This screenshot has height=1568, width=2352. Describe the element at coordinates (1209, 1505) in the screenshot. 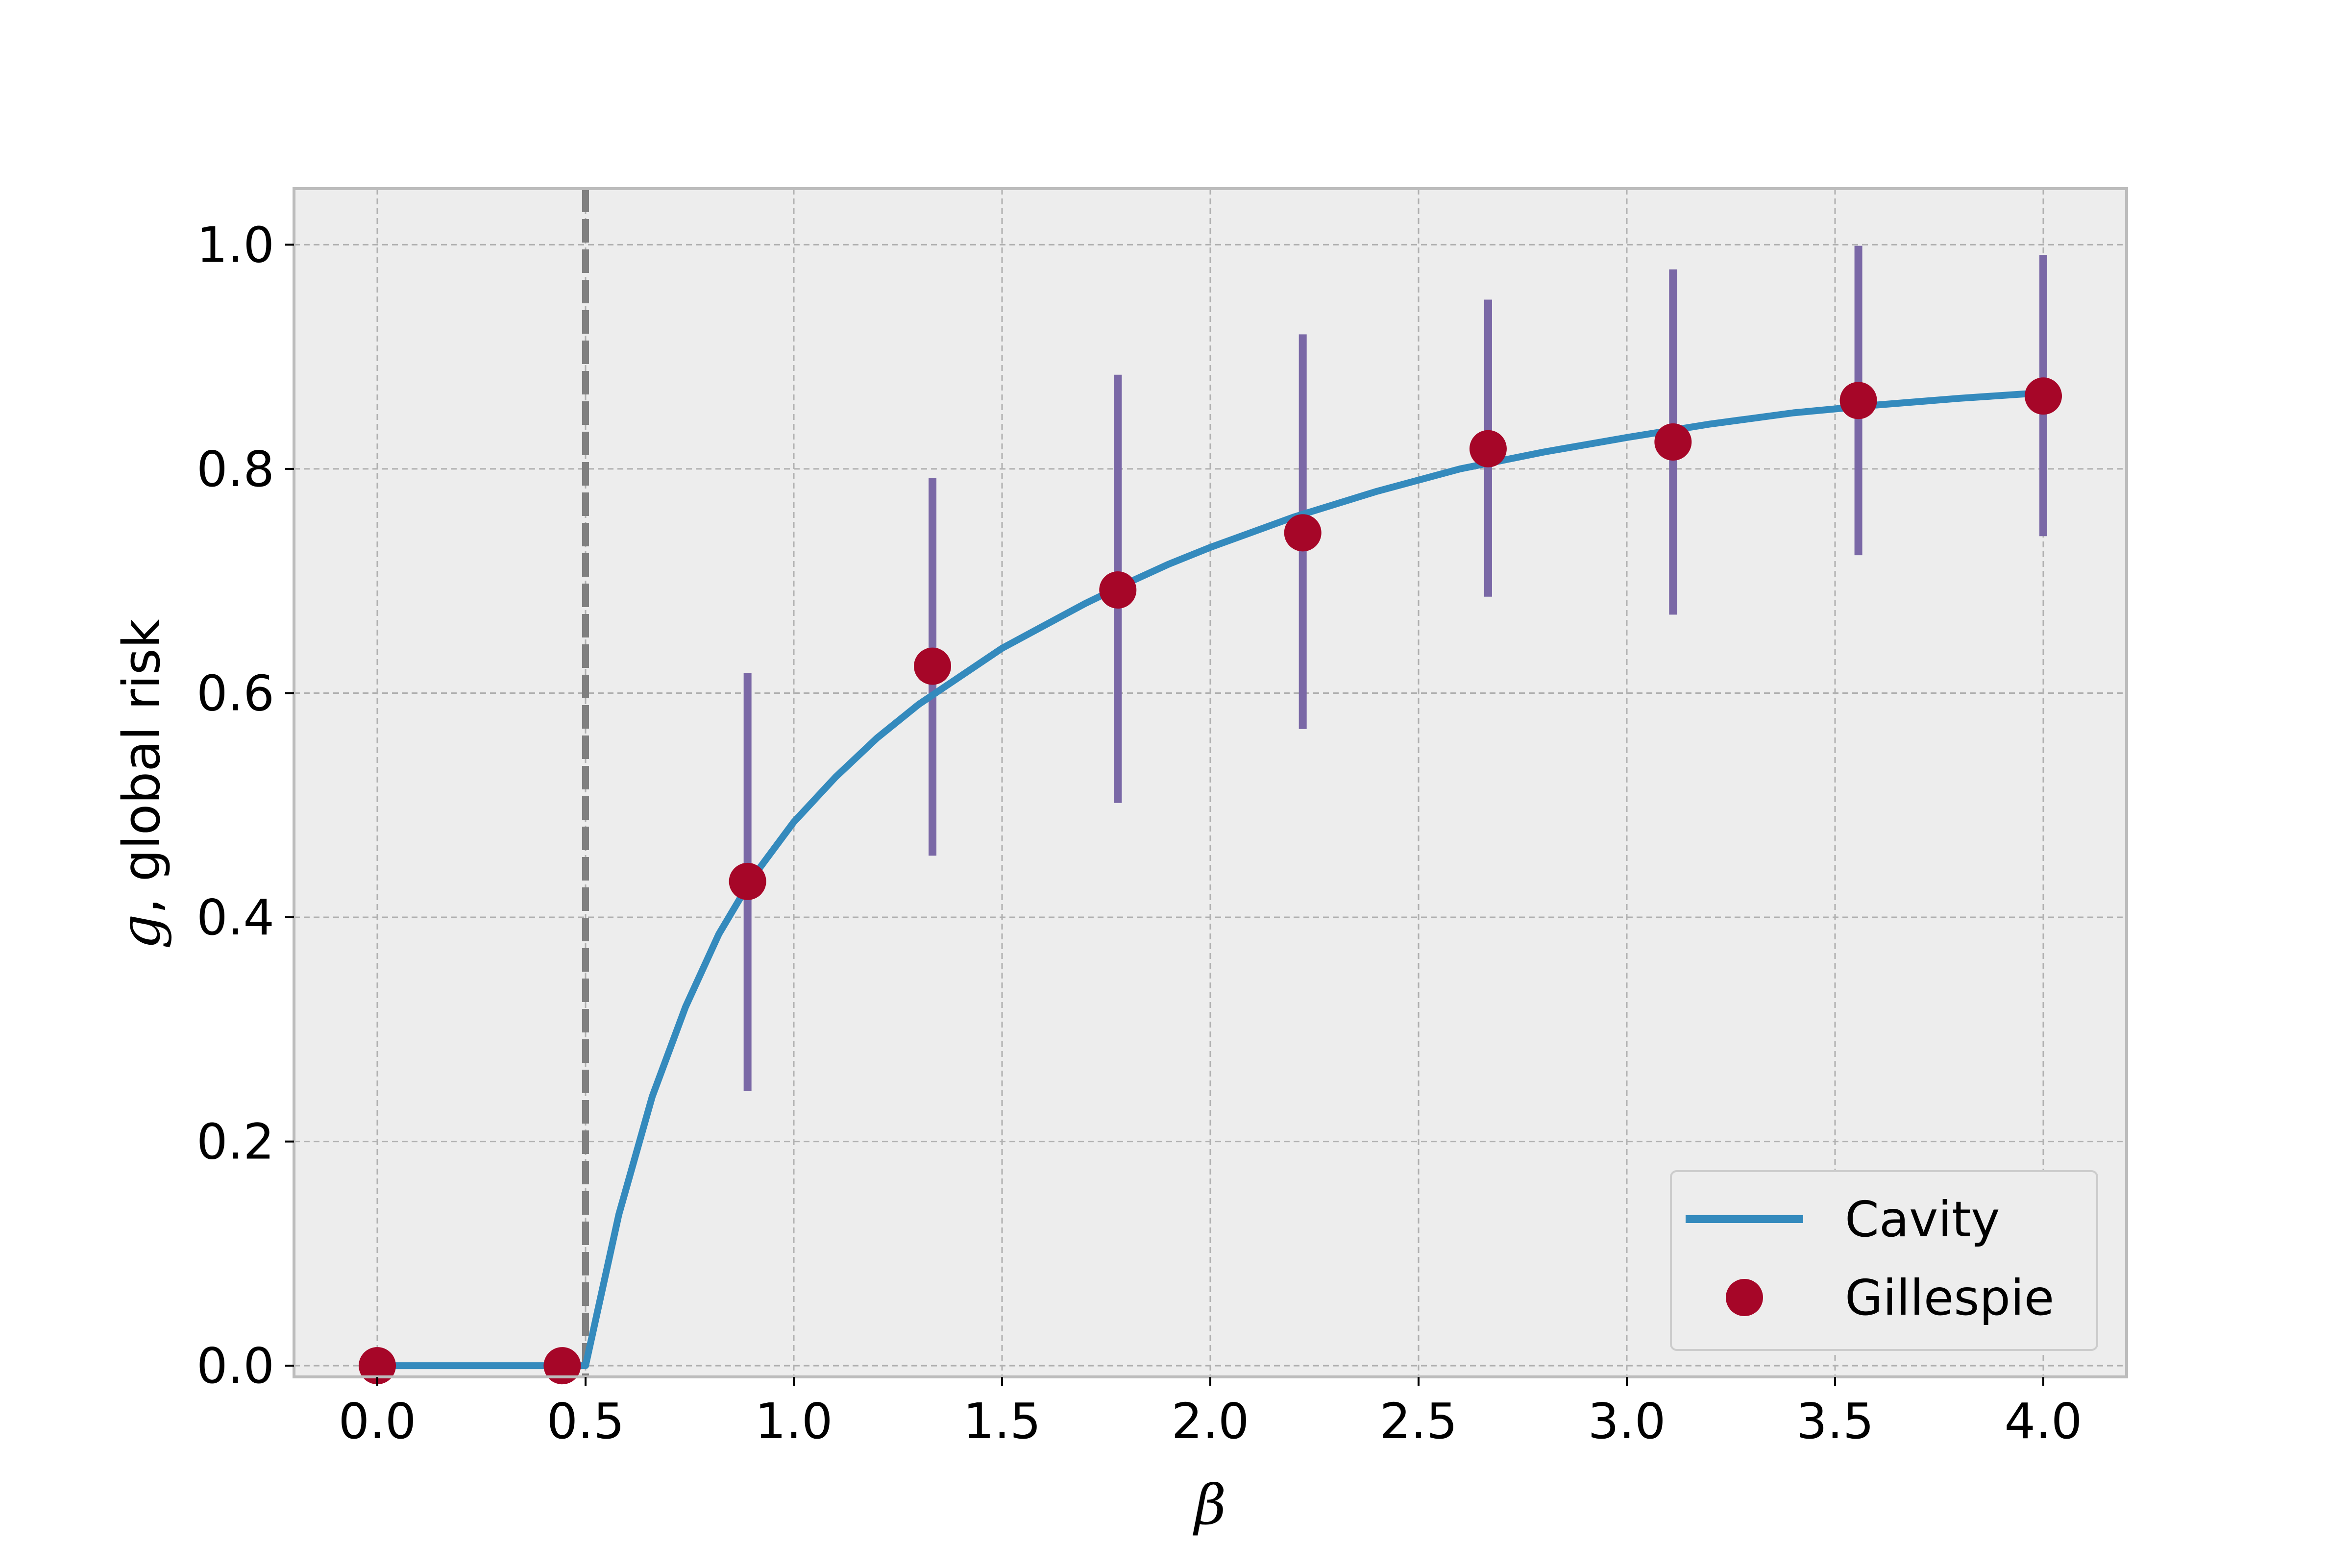

I see `x-axis-label: β` at that location.